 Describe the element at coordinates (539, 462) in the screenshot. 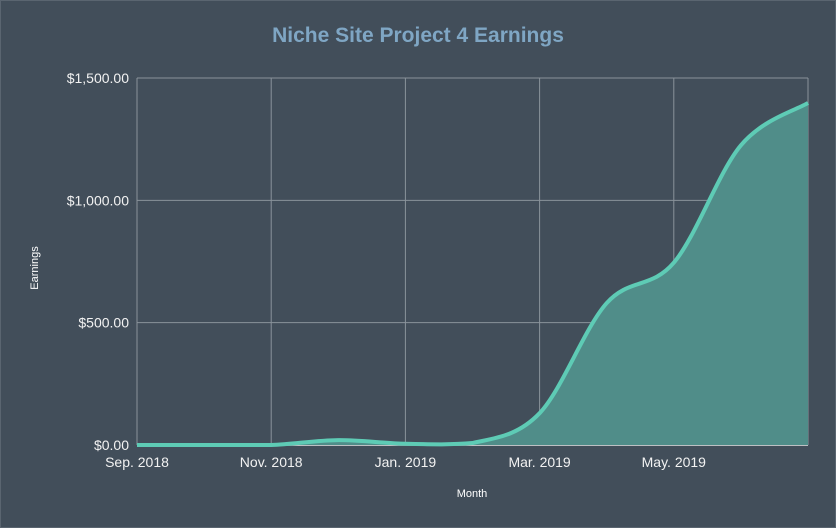

I see `x-tick-label: Mar. 2019` at that location.